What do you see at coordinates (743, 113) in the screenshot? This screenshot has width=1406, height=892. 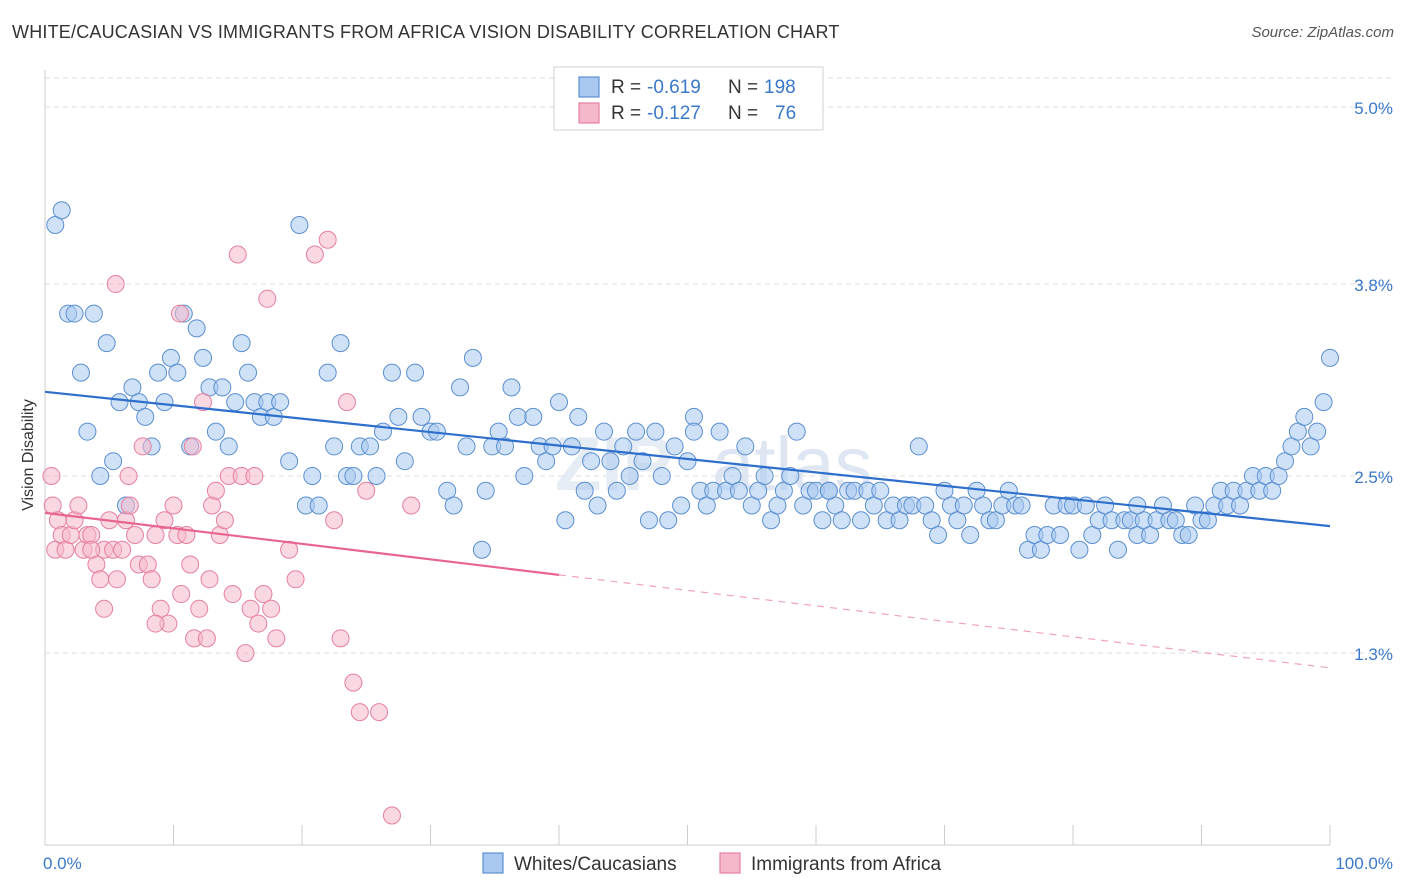 I see `legend-n-label-2: N =` at bounding box center [743, 113].